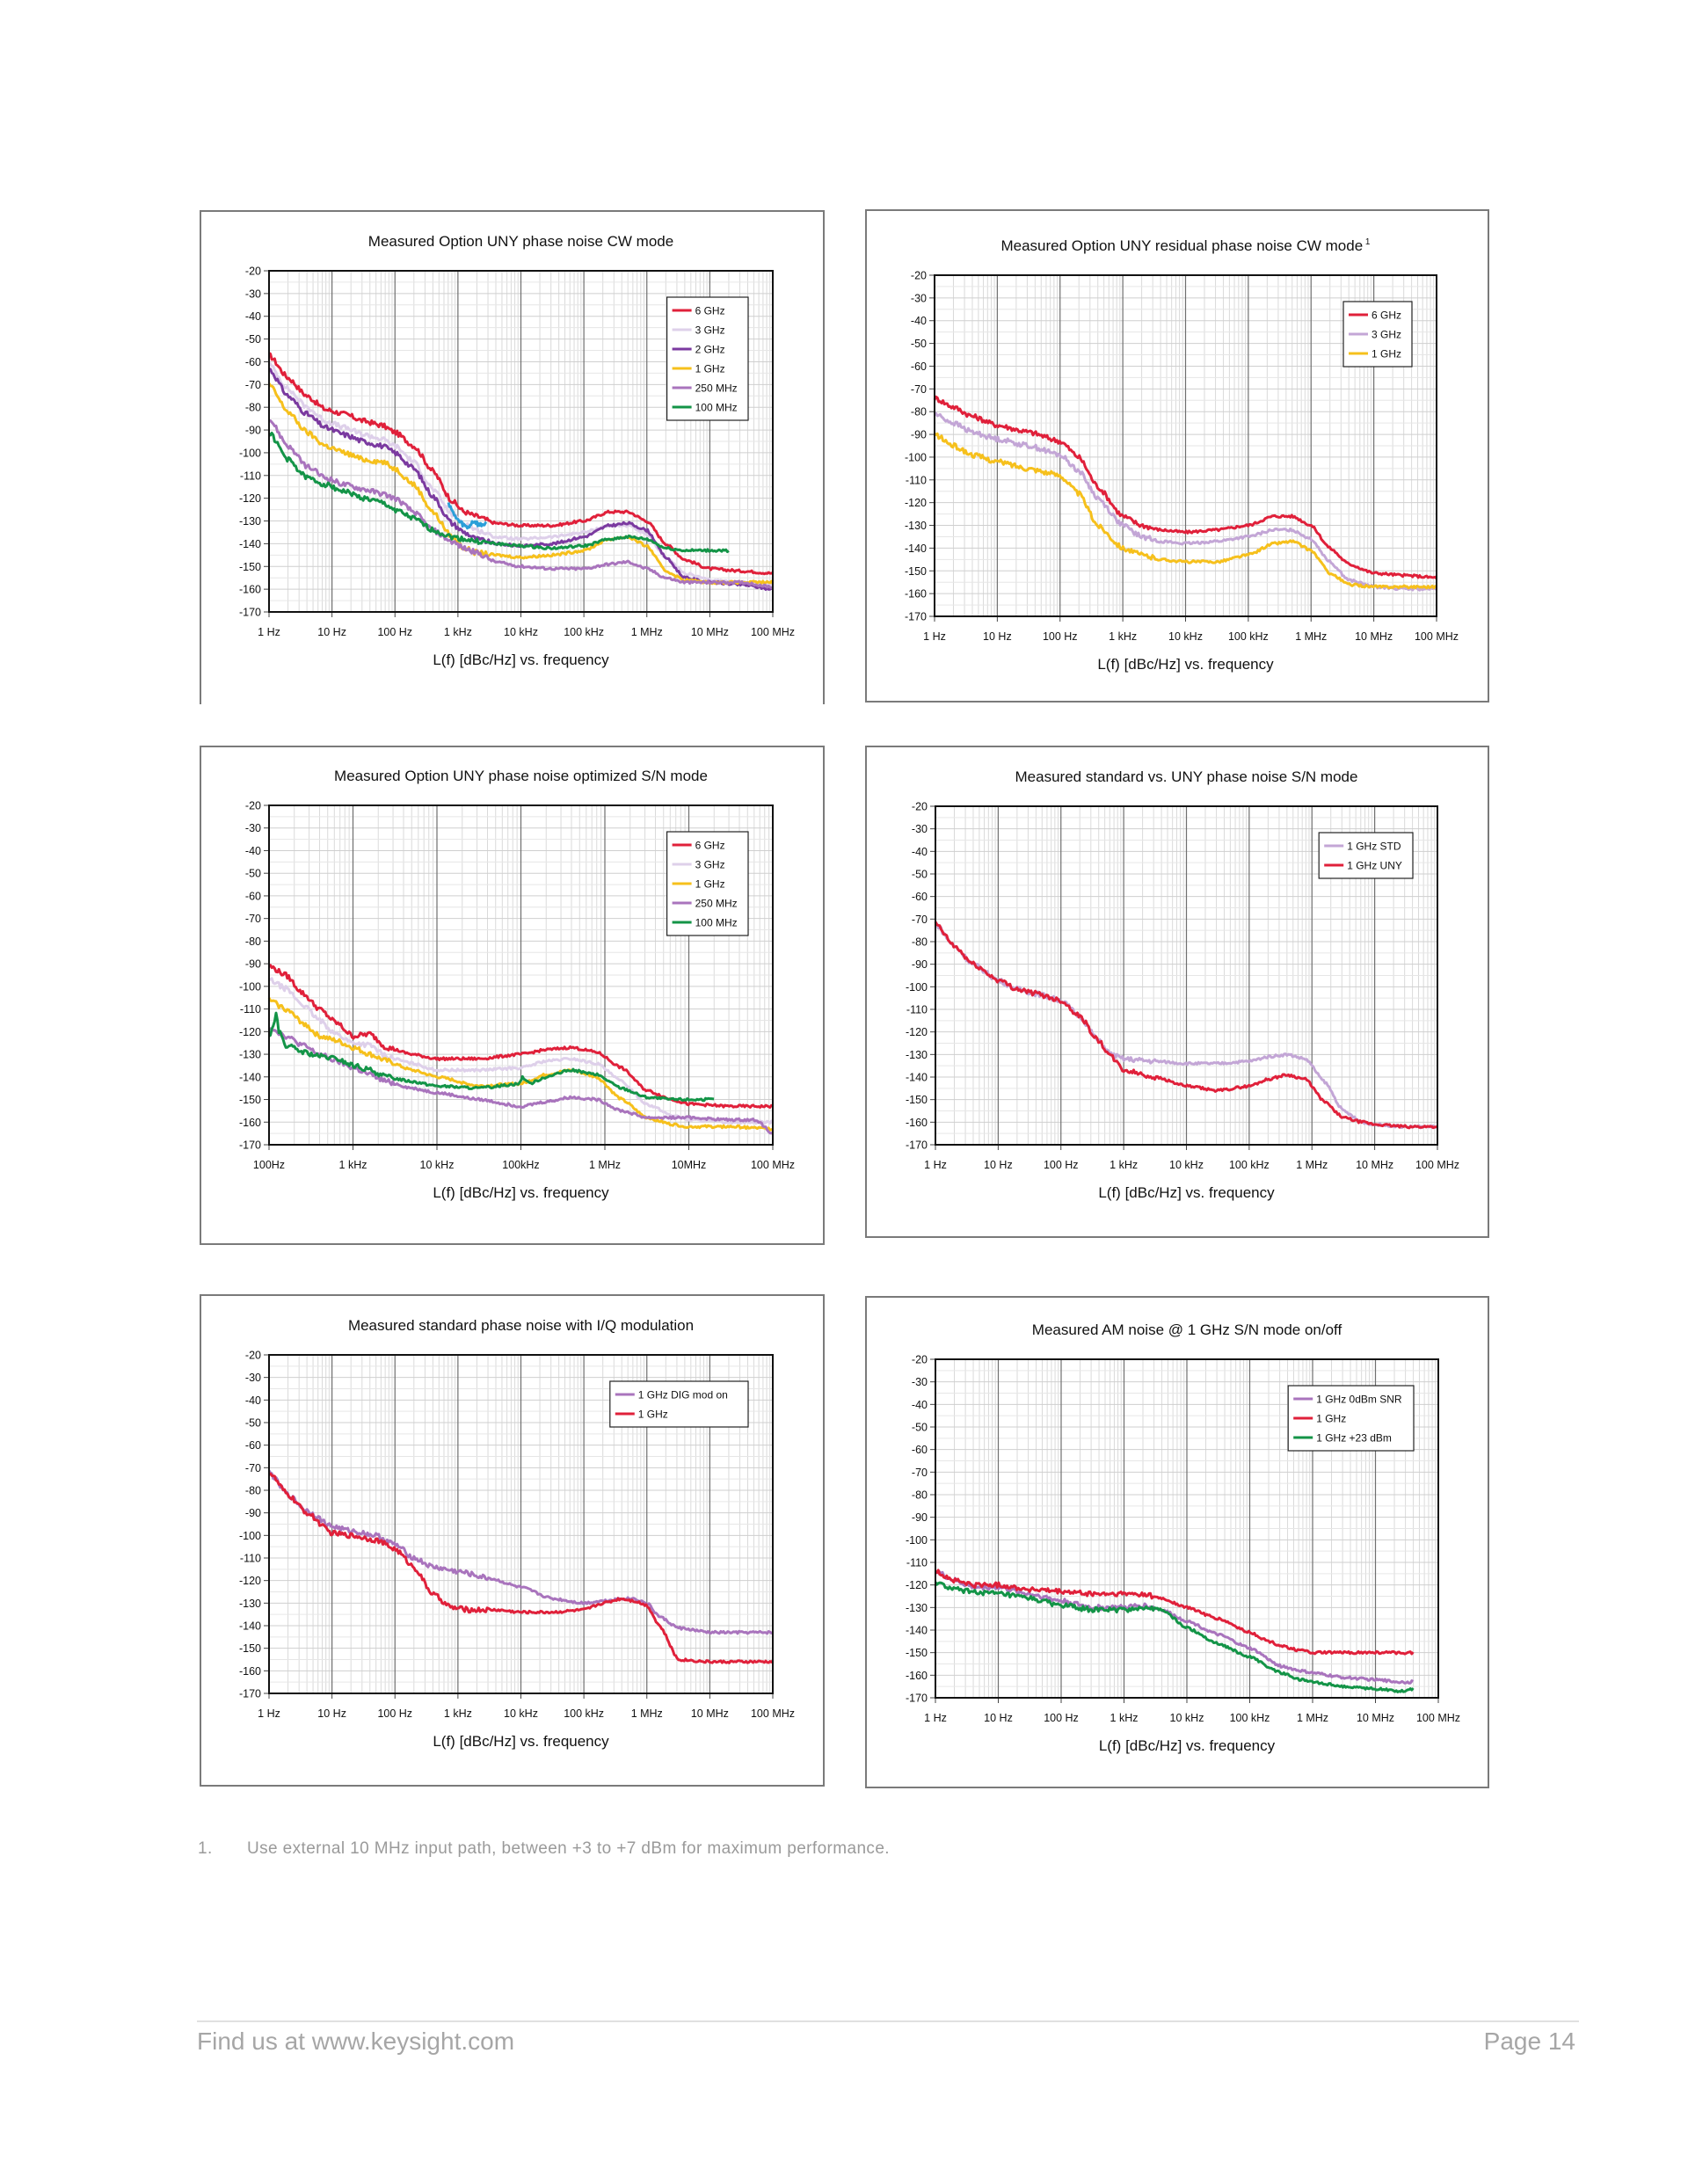 This screenshot has width=1688, height=2184. What do you see at coordinates (1250, 1718) in the screenshot?
I see `x-tick-label: 100 kHz` at bounding box center [1250, 1718].